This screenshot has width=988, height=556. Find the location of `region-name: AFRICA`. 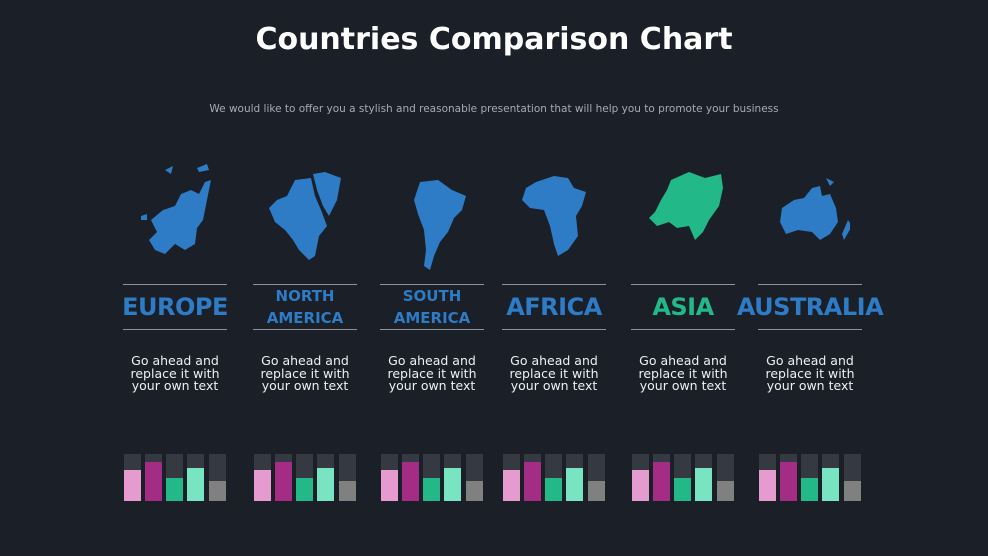

region-name: AFRICA is located at coordinates (554, 307).